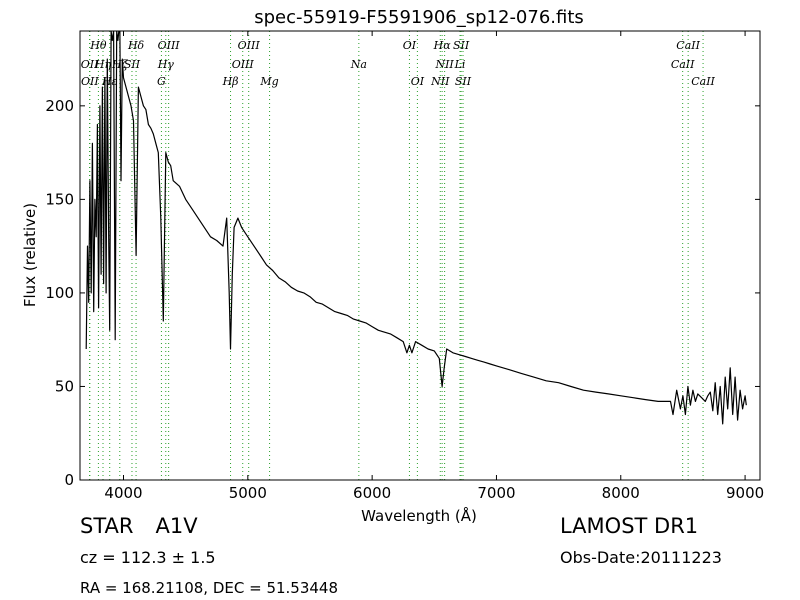 This screenshot has width=800, height=600. Describe the element at coordinates (372, 493) in the screenshot. I see `x-tick-label: 6000` at that location.